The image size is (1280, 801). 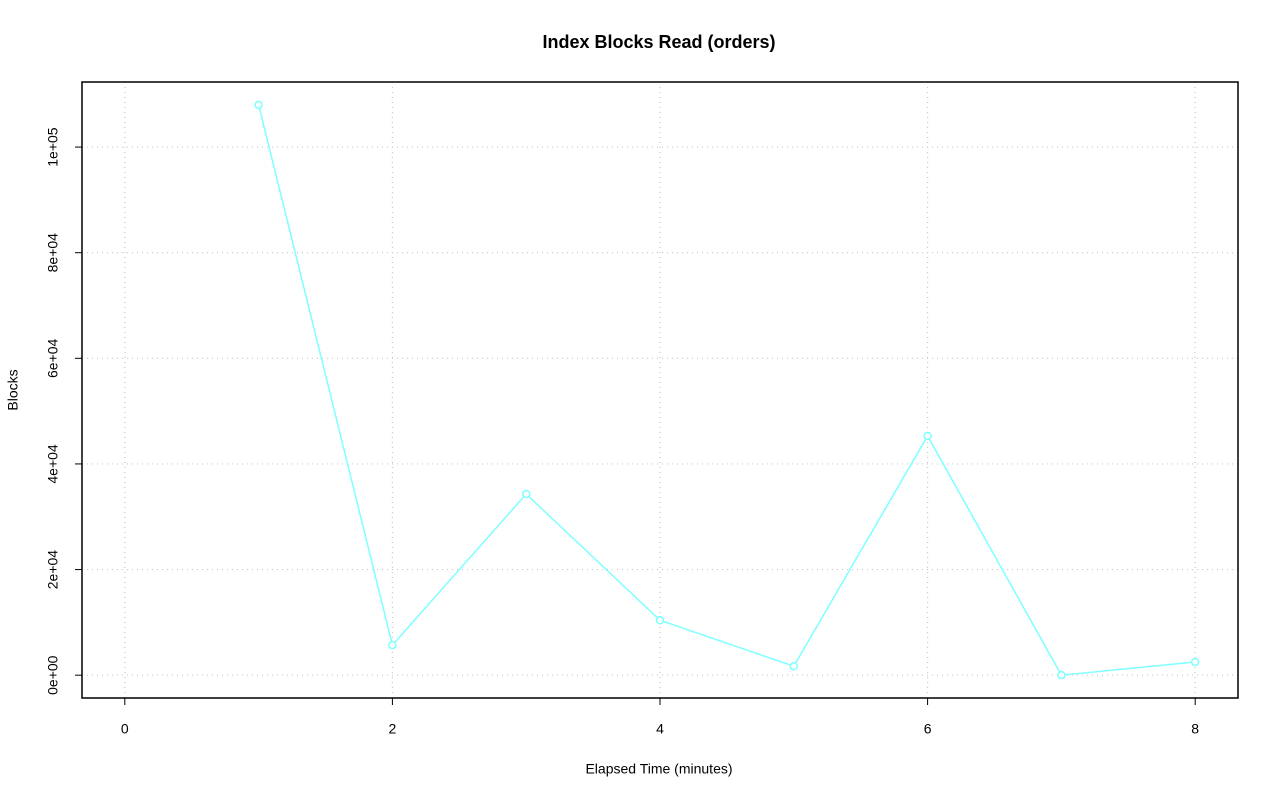 I want to click on y-tick-label: 8e+04, so click(x=53, y=253).